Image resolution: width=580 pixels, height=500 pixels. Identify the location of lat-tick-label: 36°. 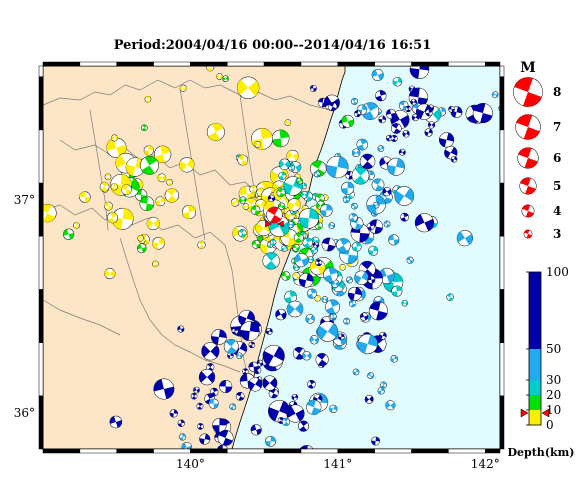
(24, 413).